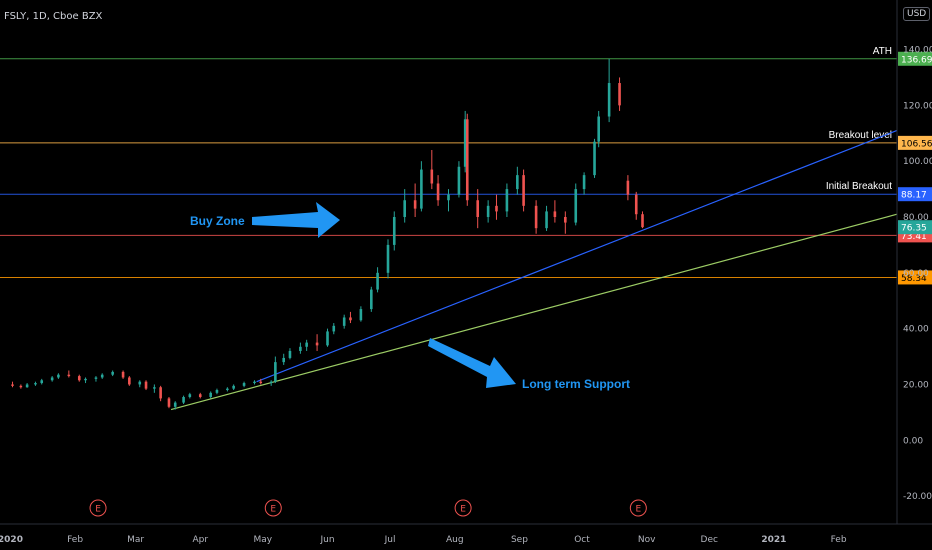  I want to click on currency-badge: USD, so click(917, 14).